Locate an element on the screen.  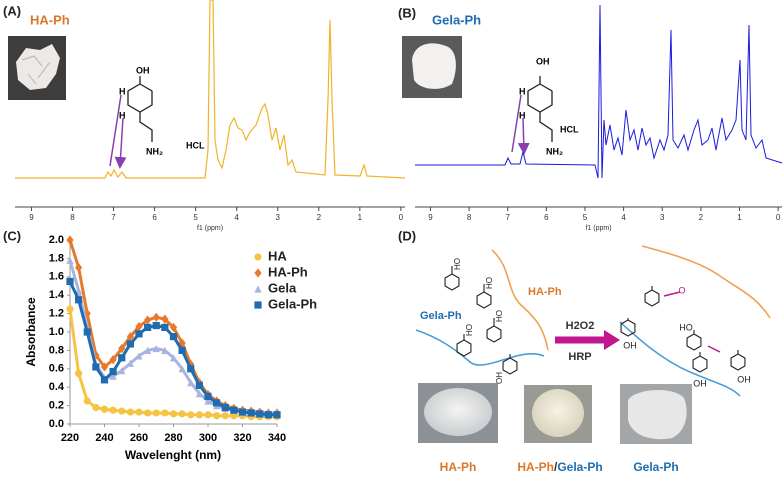
legend-label: Gela-Ph is located at coordinates (292, 303).